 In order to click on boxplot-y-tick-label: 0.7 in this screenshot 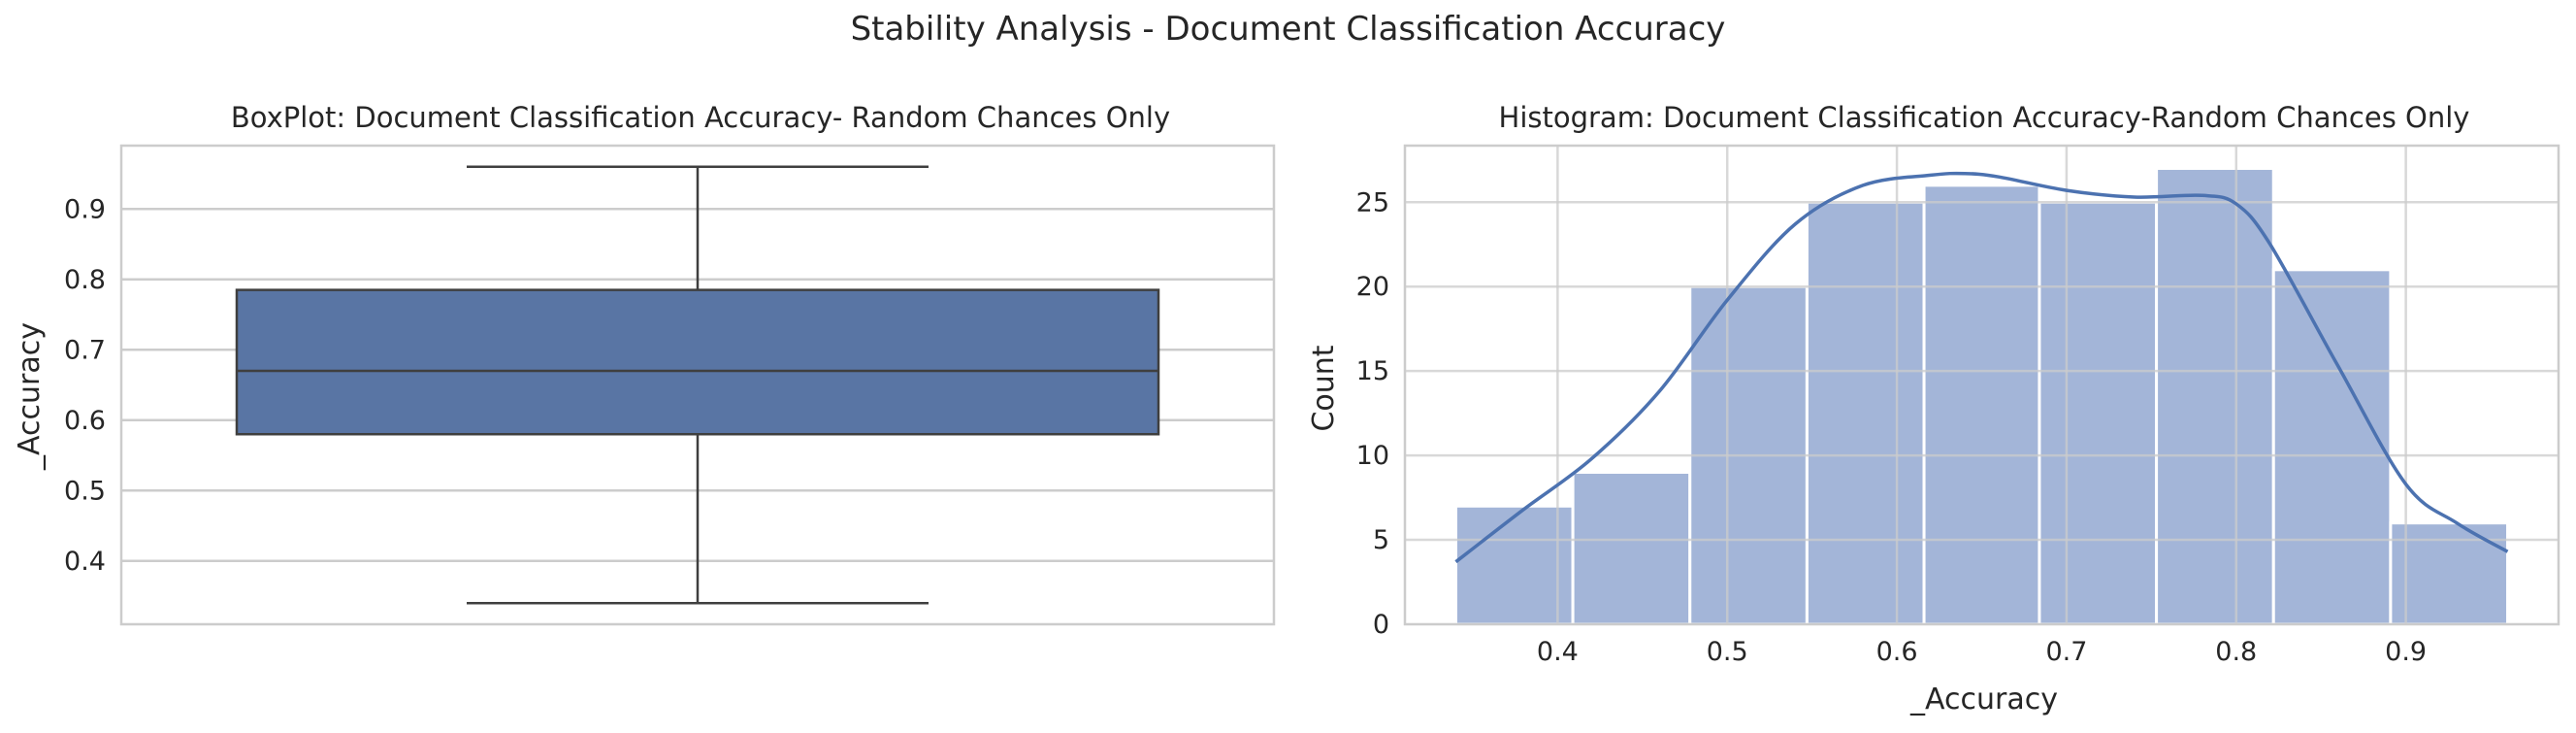, I will do `click(85, 350)`.